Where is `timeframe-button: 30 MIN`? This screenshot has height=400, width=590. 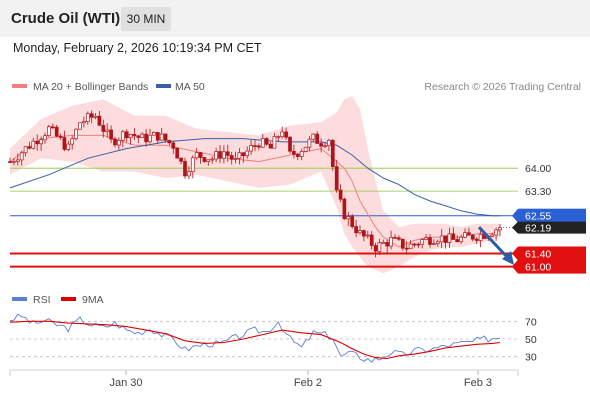
timeframe-button: 30 MIN is located at coordinates (146, 19).